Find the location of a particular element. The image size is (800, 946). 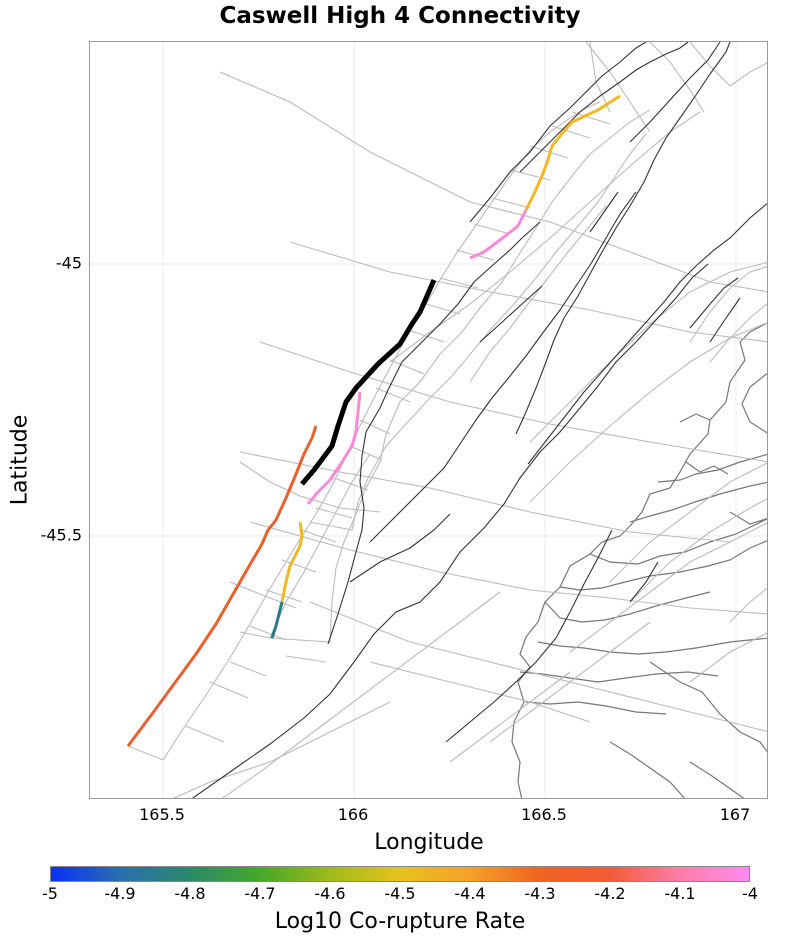

colorbar-tick-1: -4.9 is located at coordinates (120, 893).